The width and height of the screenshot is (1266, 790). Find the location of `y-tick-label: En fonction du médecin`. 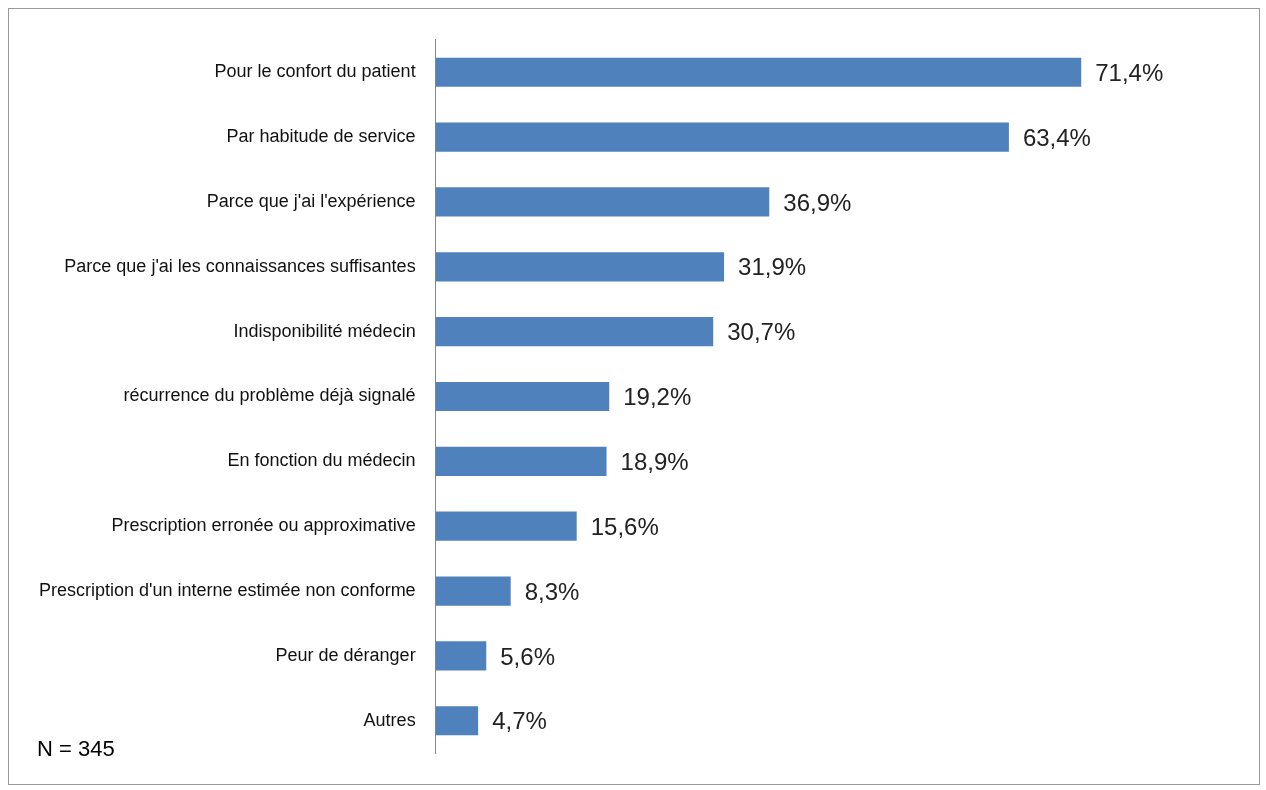

y-tick-label: En fonction du médecin is located at coordinates (321, 460).